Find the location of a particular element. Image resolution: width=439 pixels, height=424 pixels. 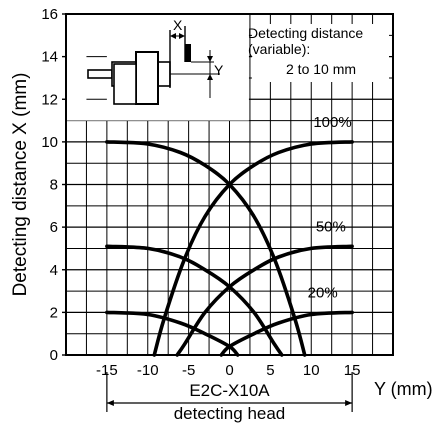

dim-y-arrow-top is located at coordinates (210, 59).